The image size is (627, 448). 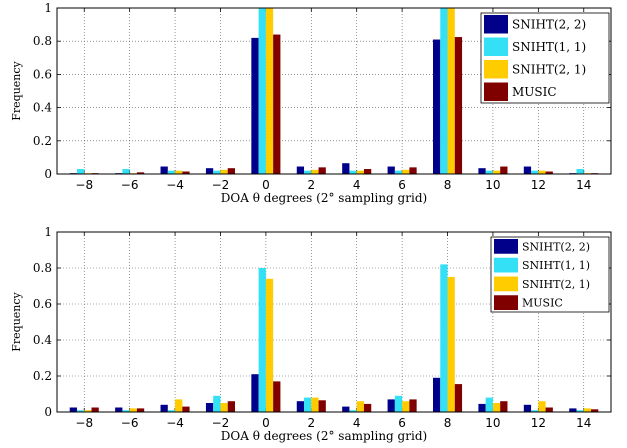 I want to click on y-axis-label: Frequency, so click(x=16, y=90).